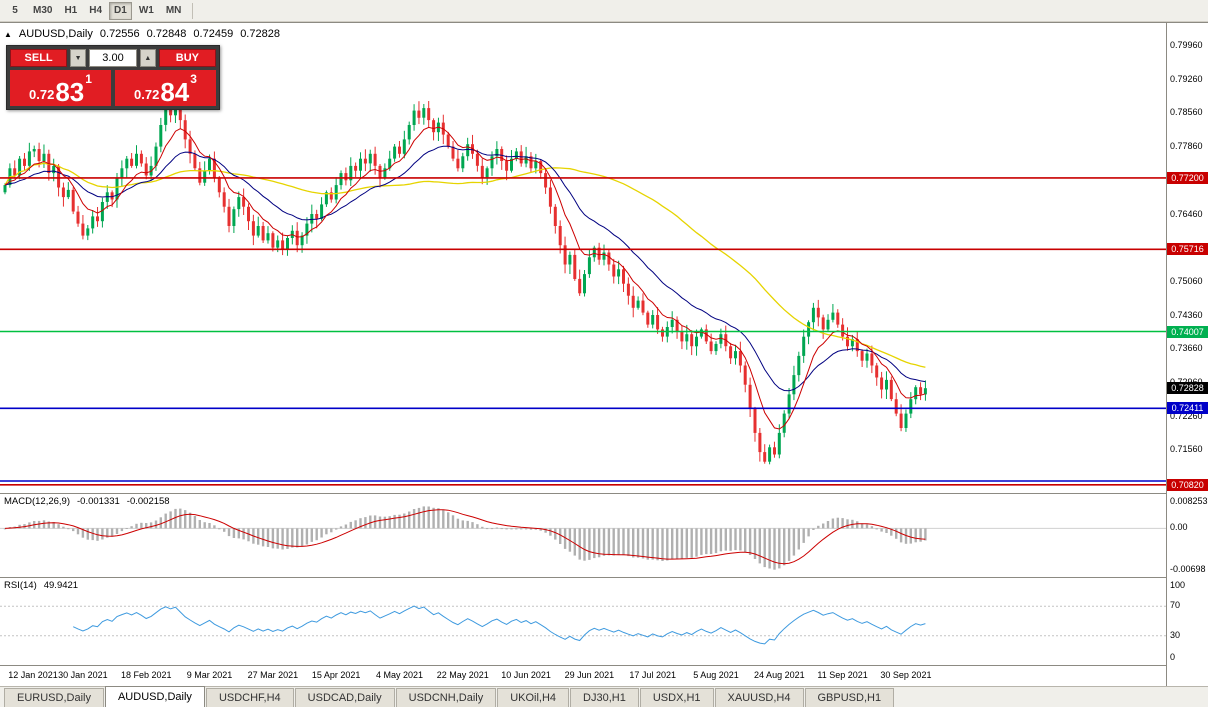 The width and height of the screenshot is (1208, 707). I want to click on rsi-pane: RSI(14) 49.9421, so click(583, 621).